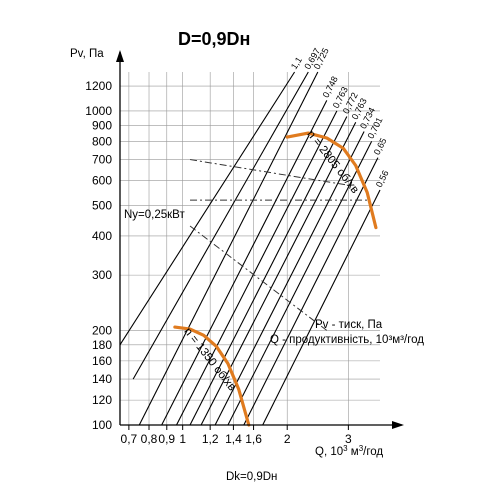  I want to click on y-axis-label: Pv, Па, so click(87, 54).